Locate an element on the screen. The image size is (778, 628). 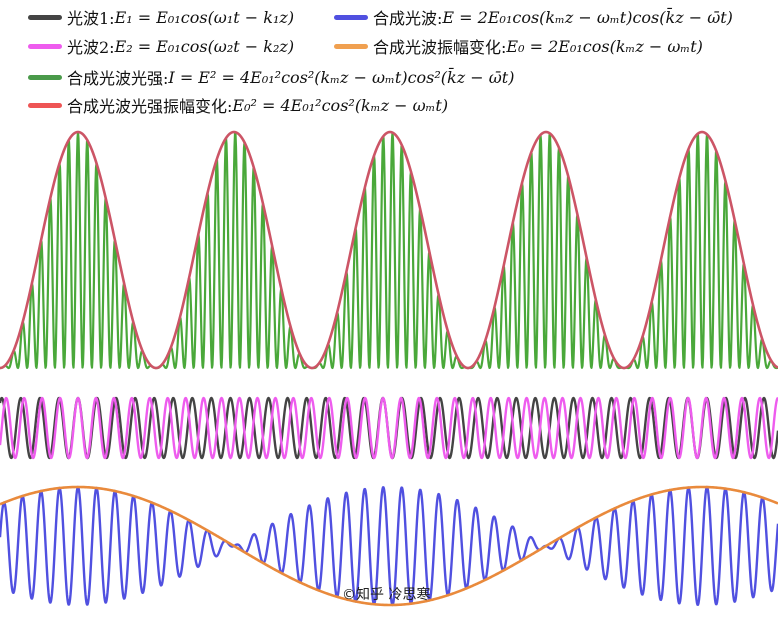
watermark: ©知乎 冷思寒 is located at coordinates (386, 595).